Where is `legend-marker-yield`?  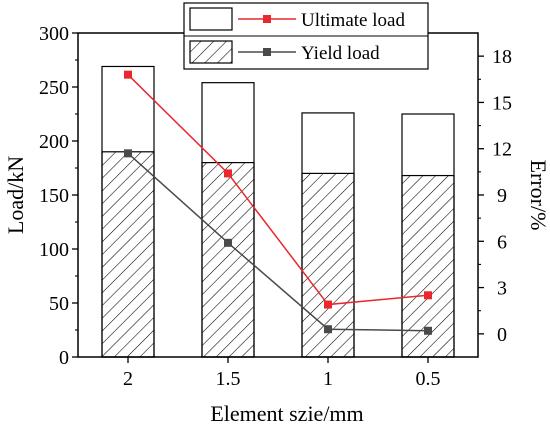 legend-marker-yield is located at coordinates (267, 52).